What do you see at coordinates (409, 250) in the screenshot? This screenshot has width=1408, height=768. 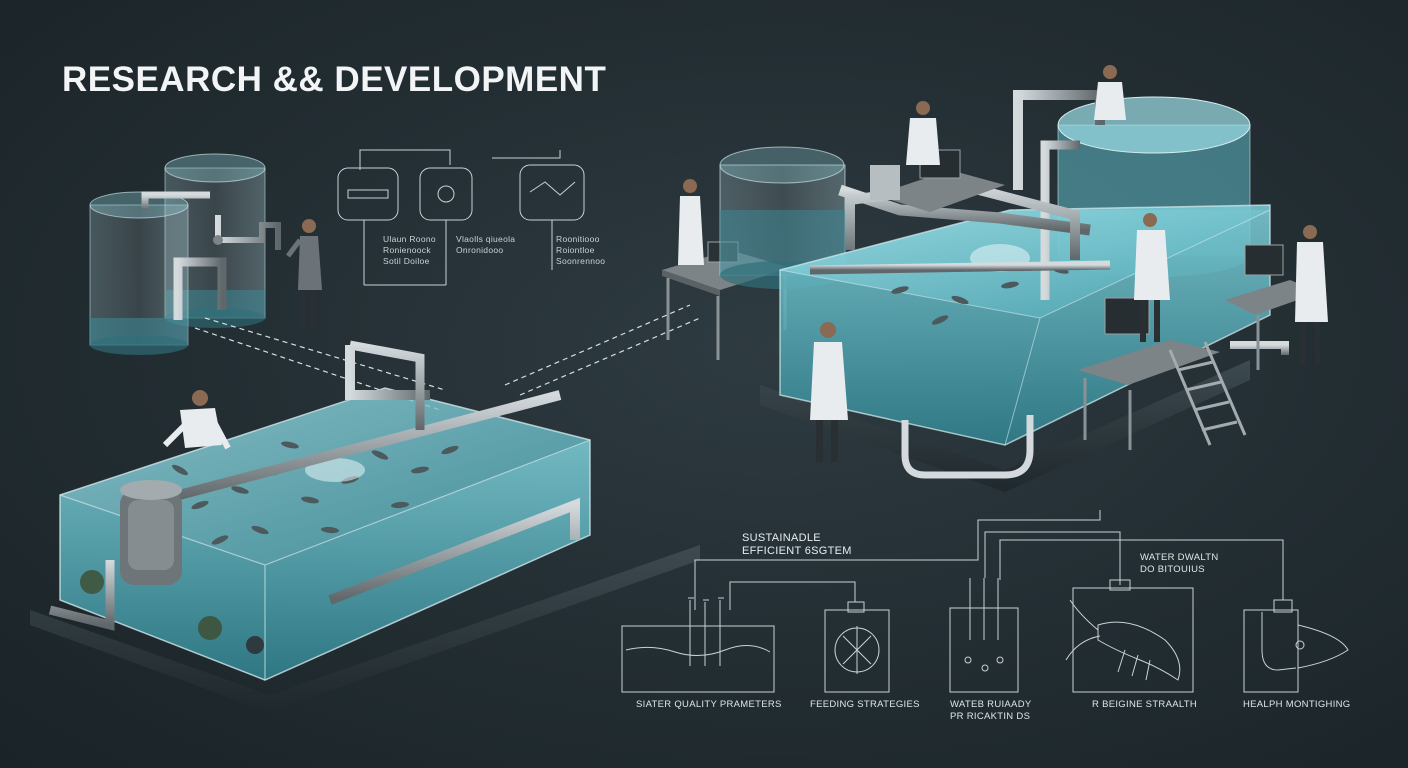 I see `schematic-label: Ulaun Roono Ronienoock Sotil Doiloe` at bounding box center [409, 250].